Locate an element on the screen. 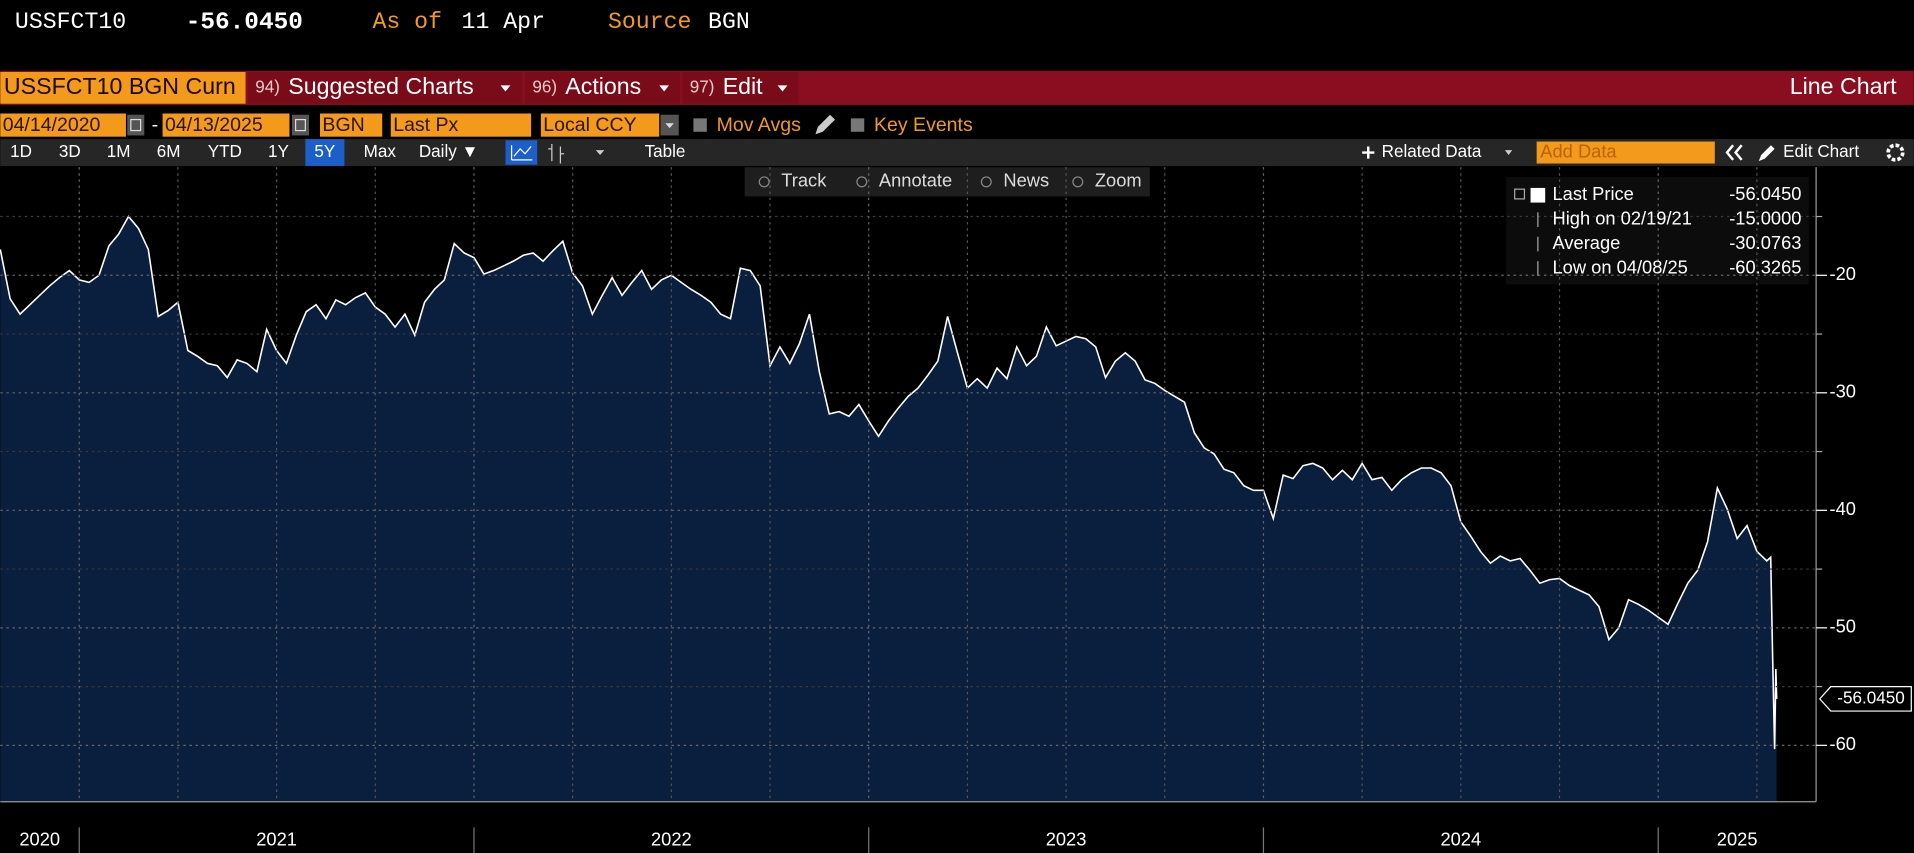 The width and height of the screenshot is (1914, 853). period-button: 1D is located at coordinates (21, 151).